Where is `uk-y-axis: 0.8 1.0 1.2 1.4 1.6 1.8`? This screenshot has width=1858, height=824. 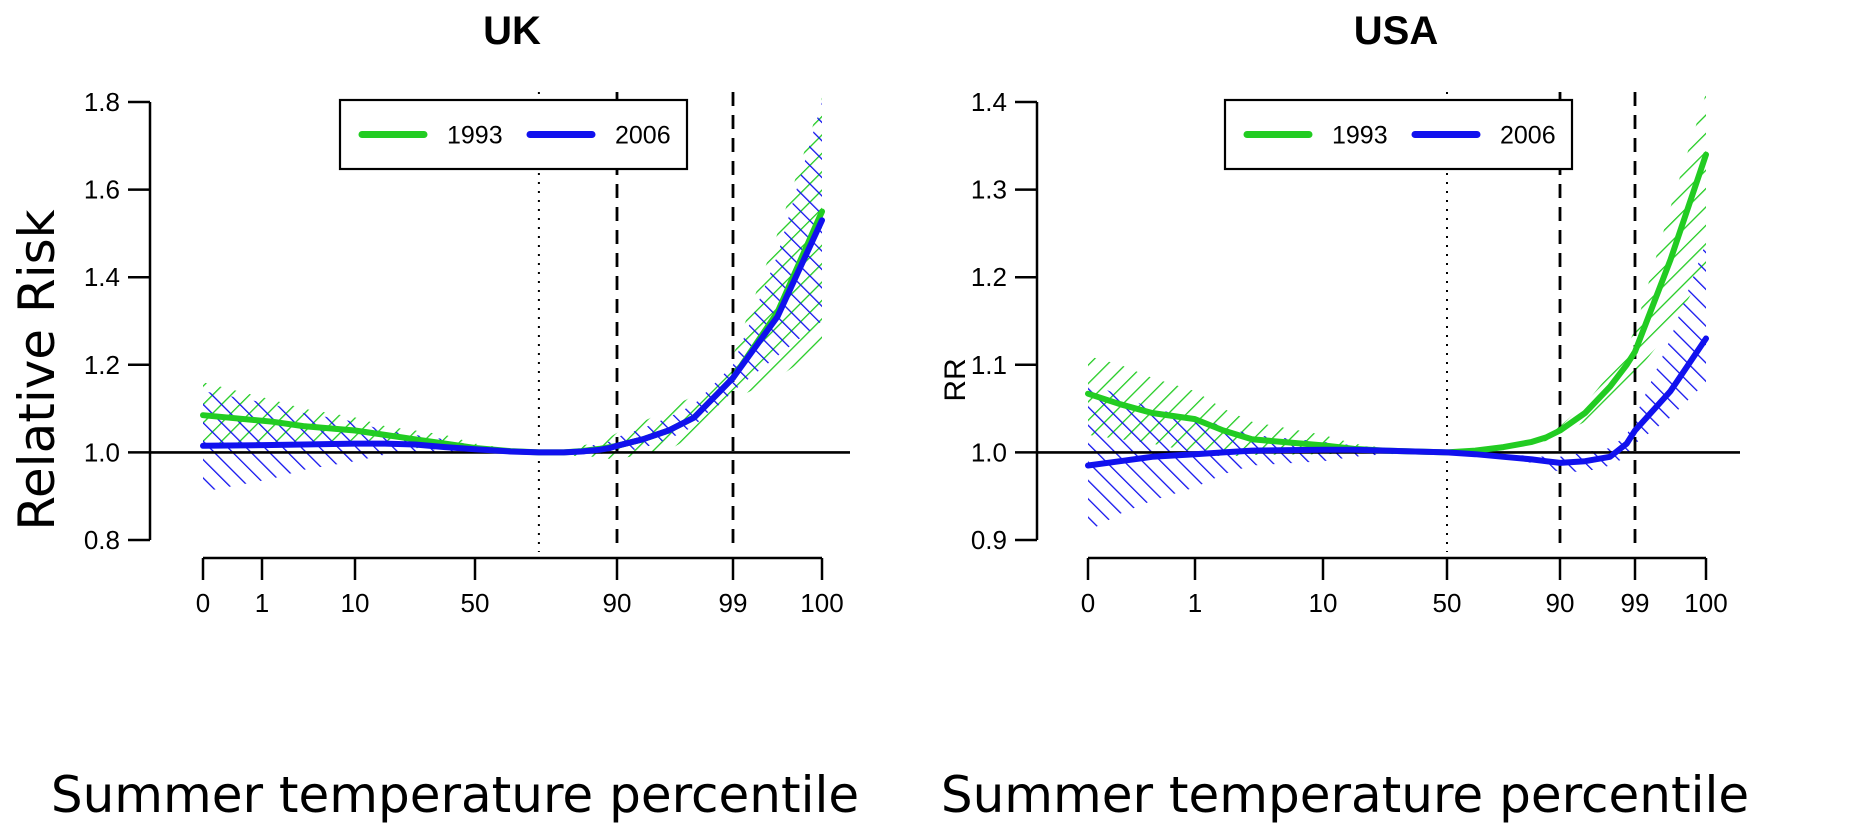 uk-y-axis: 0.8 1.0 1.2 1.4 1.6 1.8 is located at coordinates (118, 321).